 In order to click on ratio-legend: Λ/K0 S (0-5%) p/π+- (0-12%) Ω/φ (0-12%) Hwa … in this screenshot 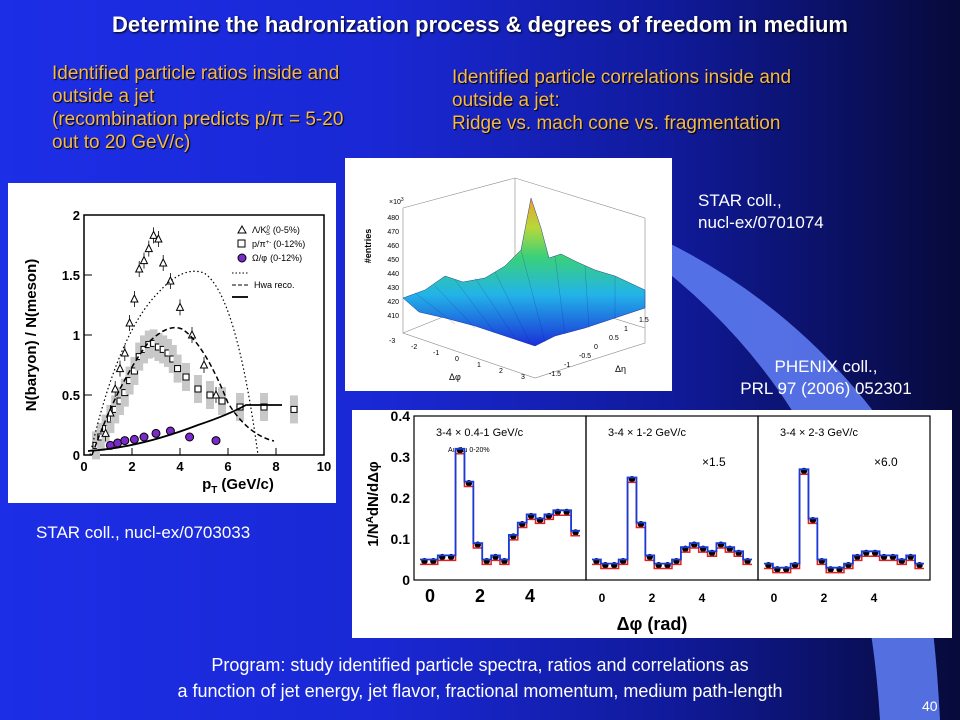, I will do `click(268, 261)`.